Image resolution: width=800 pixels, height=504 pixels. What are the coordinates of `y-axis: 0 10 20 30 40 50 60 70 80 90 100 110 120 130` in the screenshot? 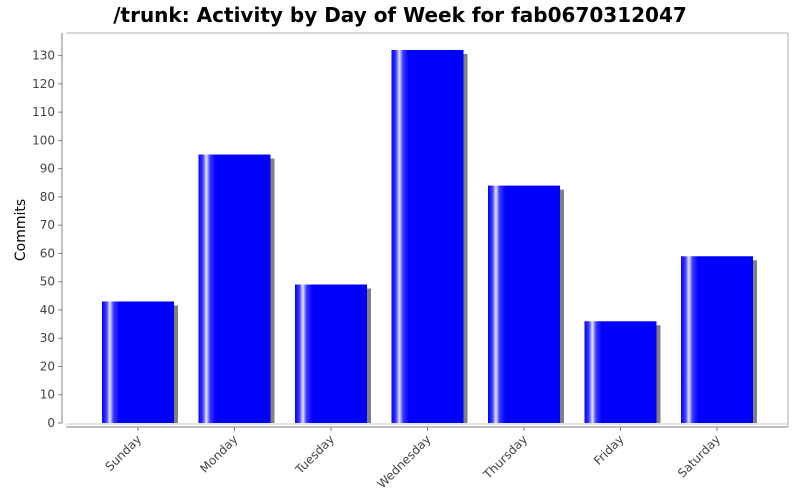 It's located at (47, 231).